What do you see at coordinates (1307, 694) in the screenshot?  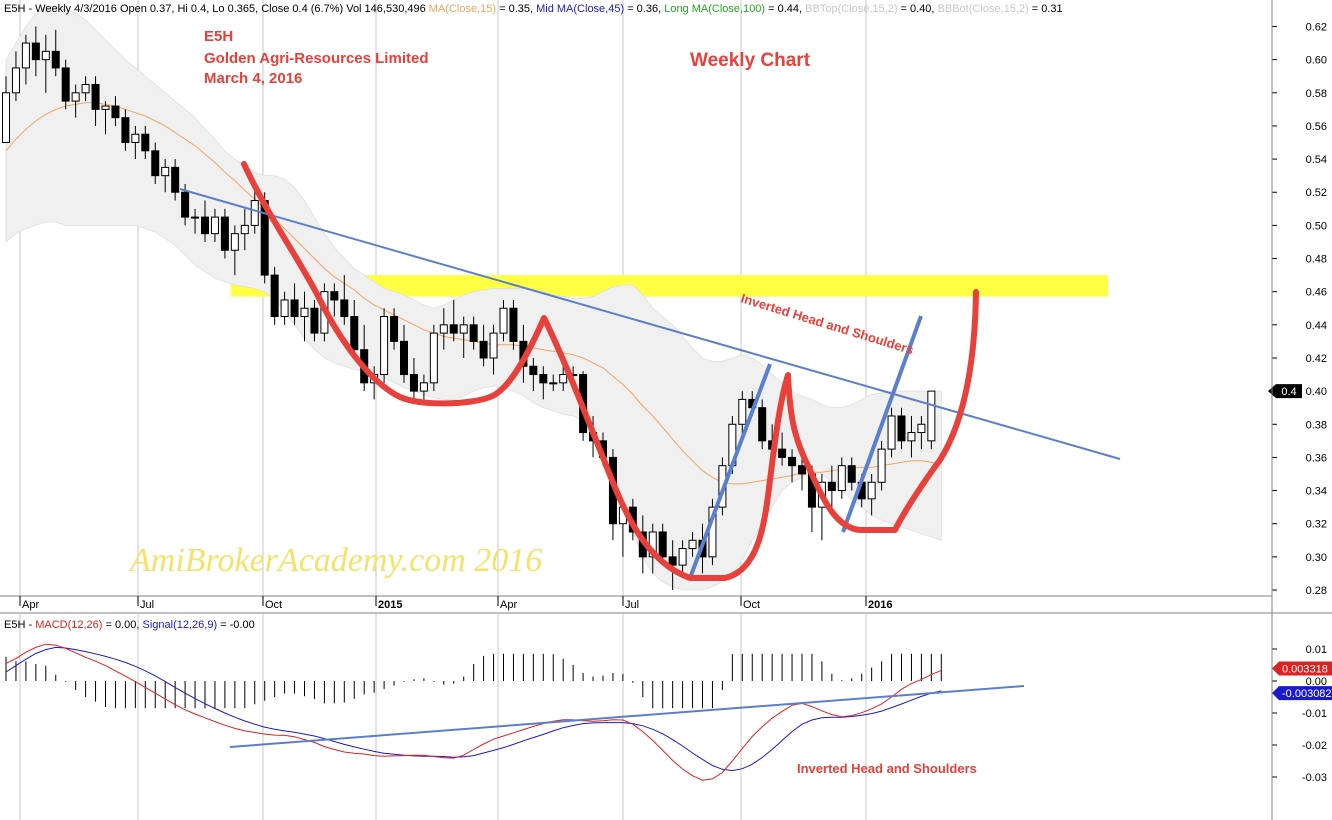 I see `signal-value-badge-value: -0.003082` at bounding box center [1307, 694].